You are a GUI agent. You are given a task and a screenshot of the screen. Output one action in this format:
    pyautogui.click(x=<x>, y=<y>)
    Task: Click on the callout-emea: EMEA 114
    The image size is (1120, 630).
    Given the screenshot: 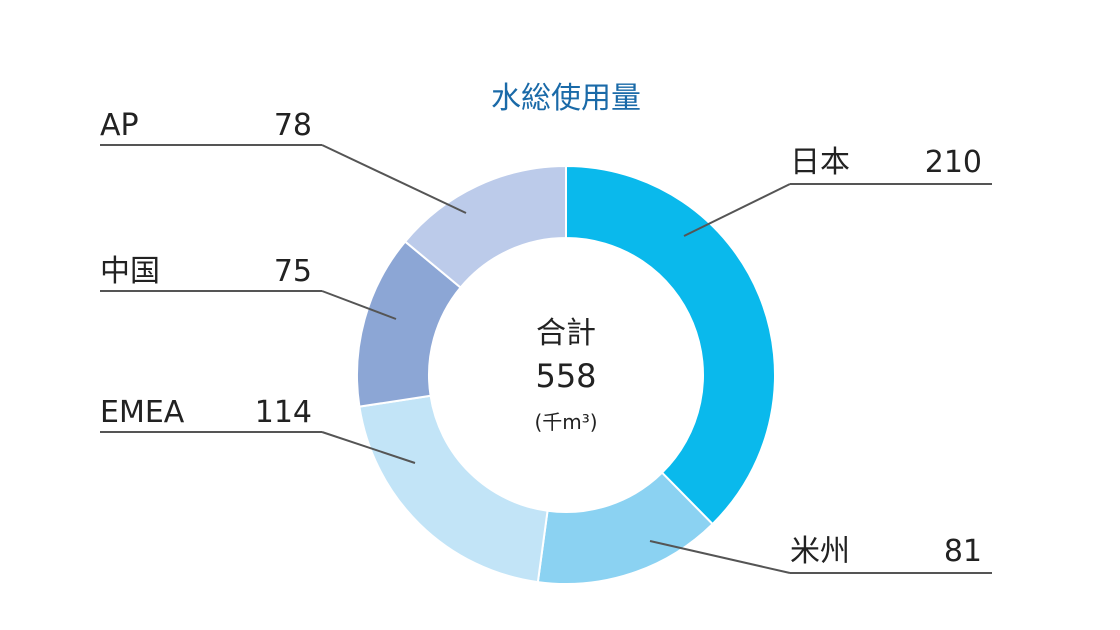 What is the action you would take?
    pyautogui.click(x=258, y=429)
    